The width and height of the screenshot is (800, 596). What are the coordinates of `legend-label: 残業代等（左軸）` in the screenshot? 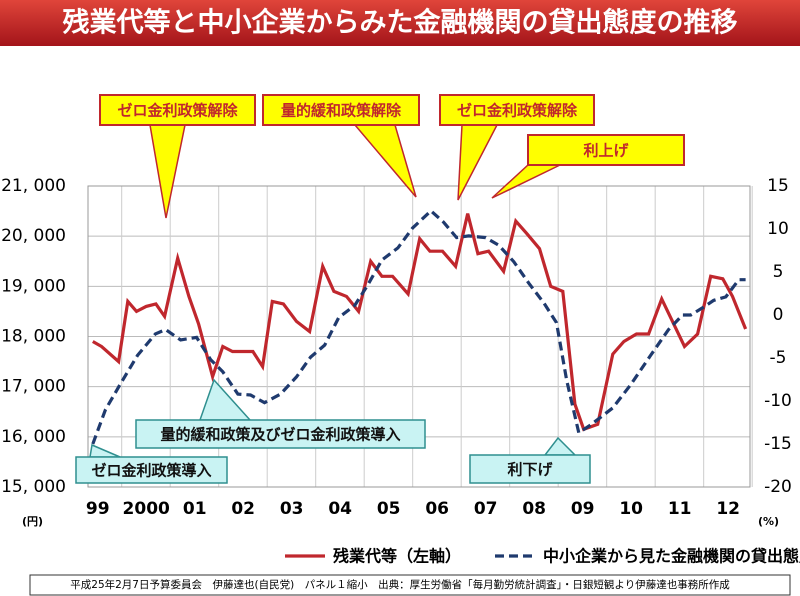 It's located at (397, 556).